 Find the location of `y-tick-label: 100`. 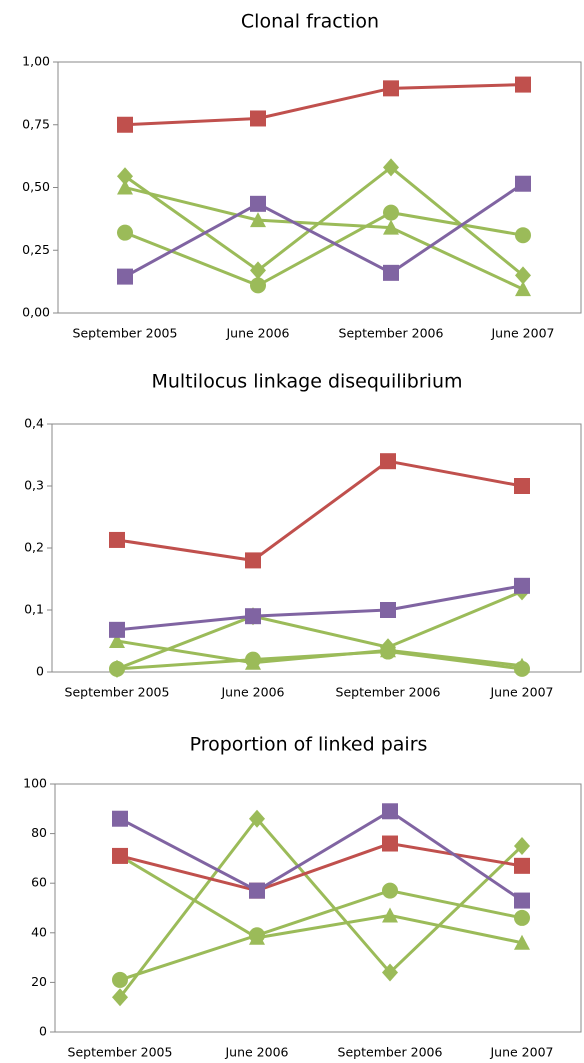

y-tick-label: 100 is located at coordinates (35, 783).